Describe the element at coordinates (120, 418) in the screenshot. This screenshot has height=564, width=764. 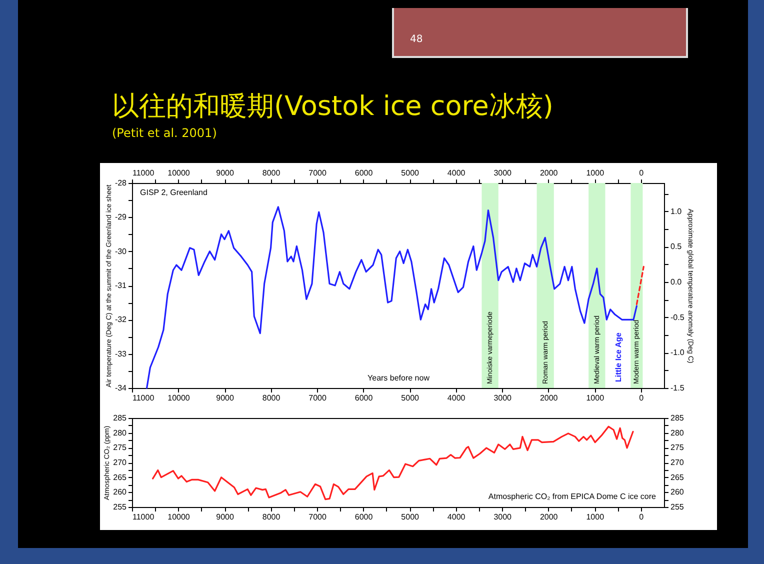
I see `y-tick-label: 285` at that location.